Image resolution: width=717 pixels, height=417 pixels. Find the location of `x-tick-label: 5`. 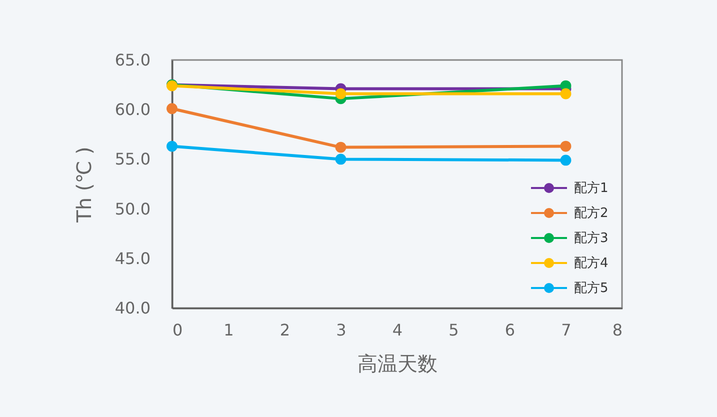

x-tick-label: 5 is located at coordinates (453, 330).